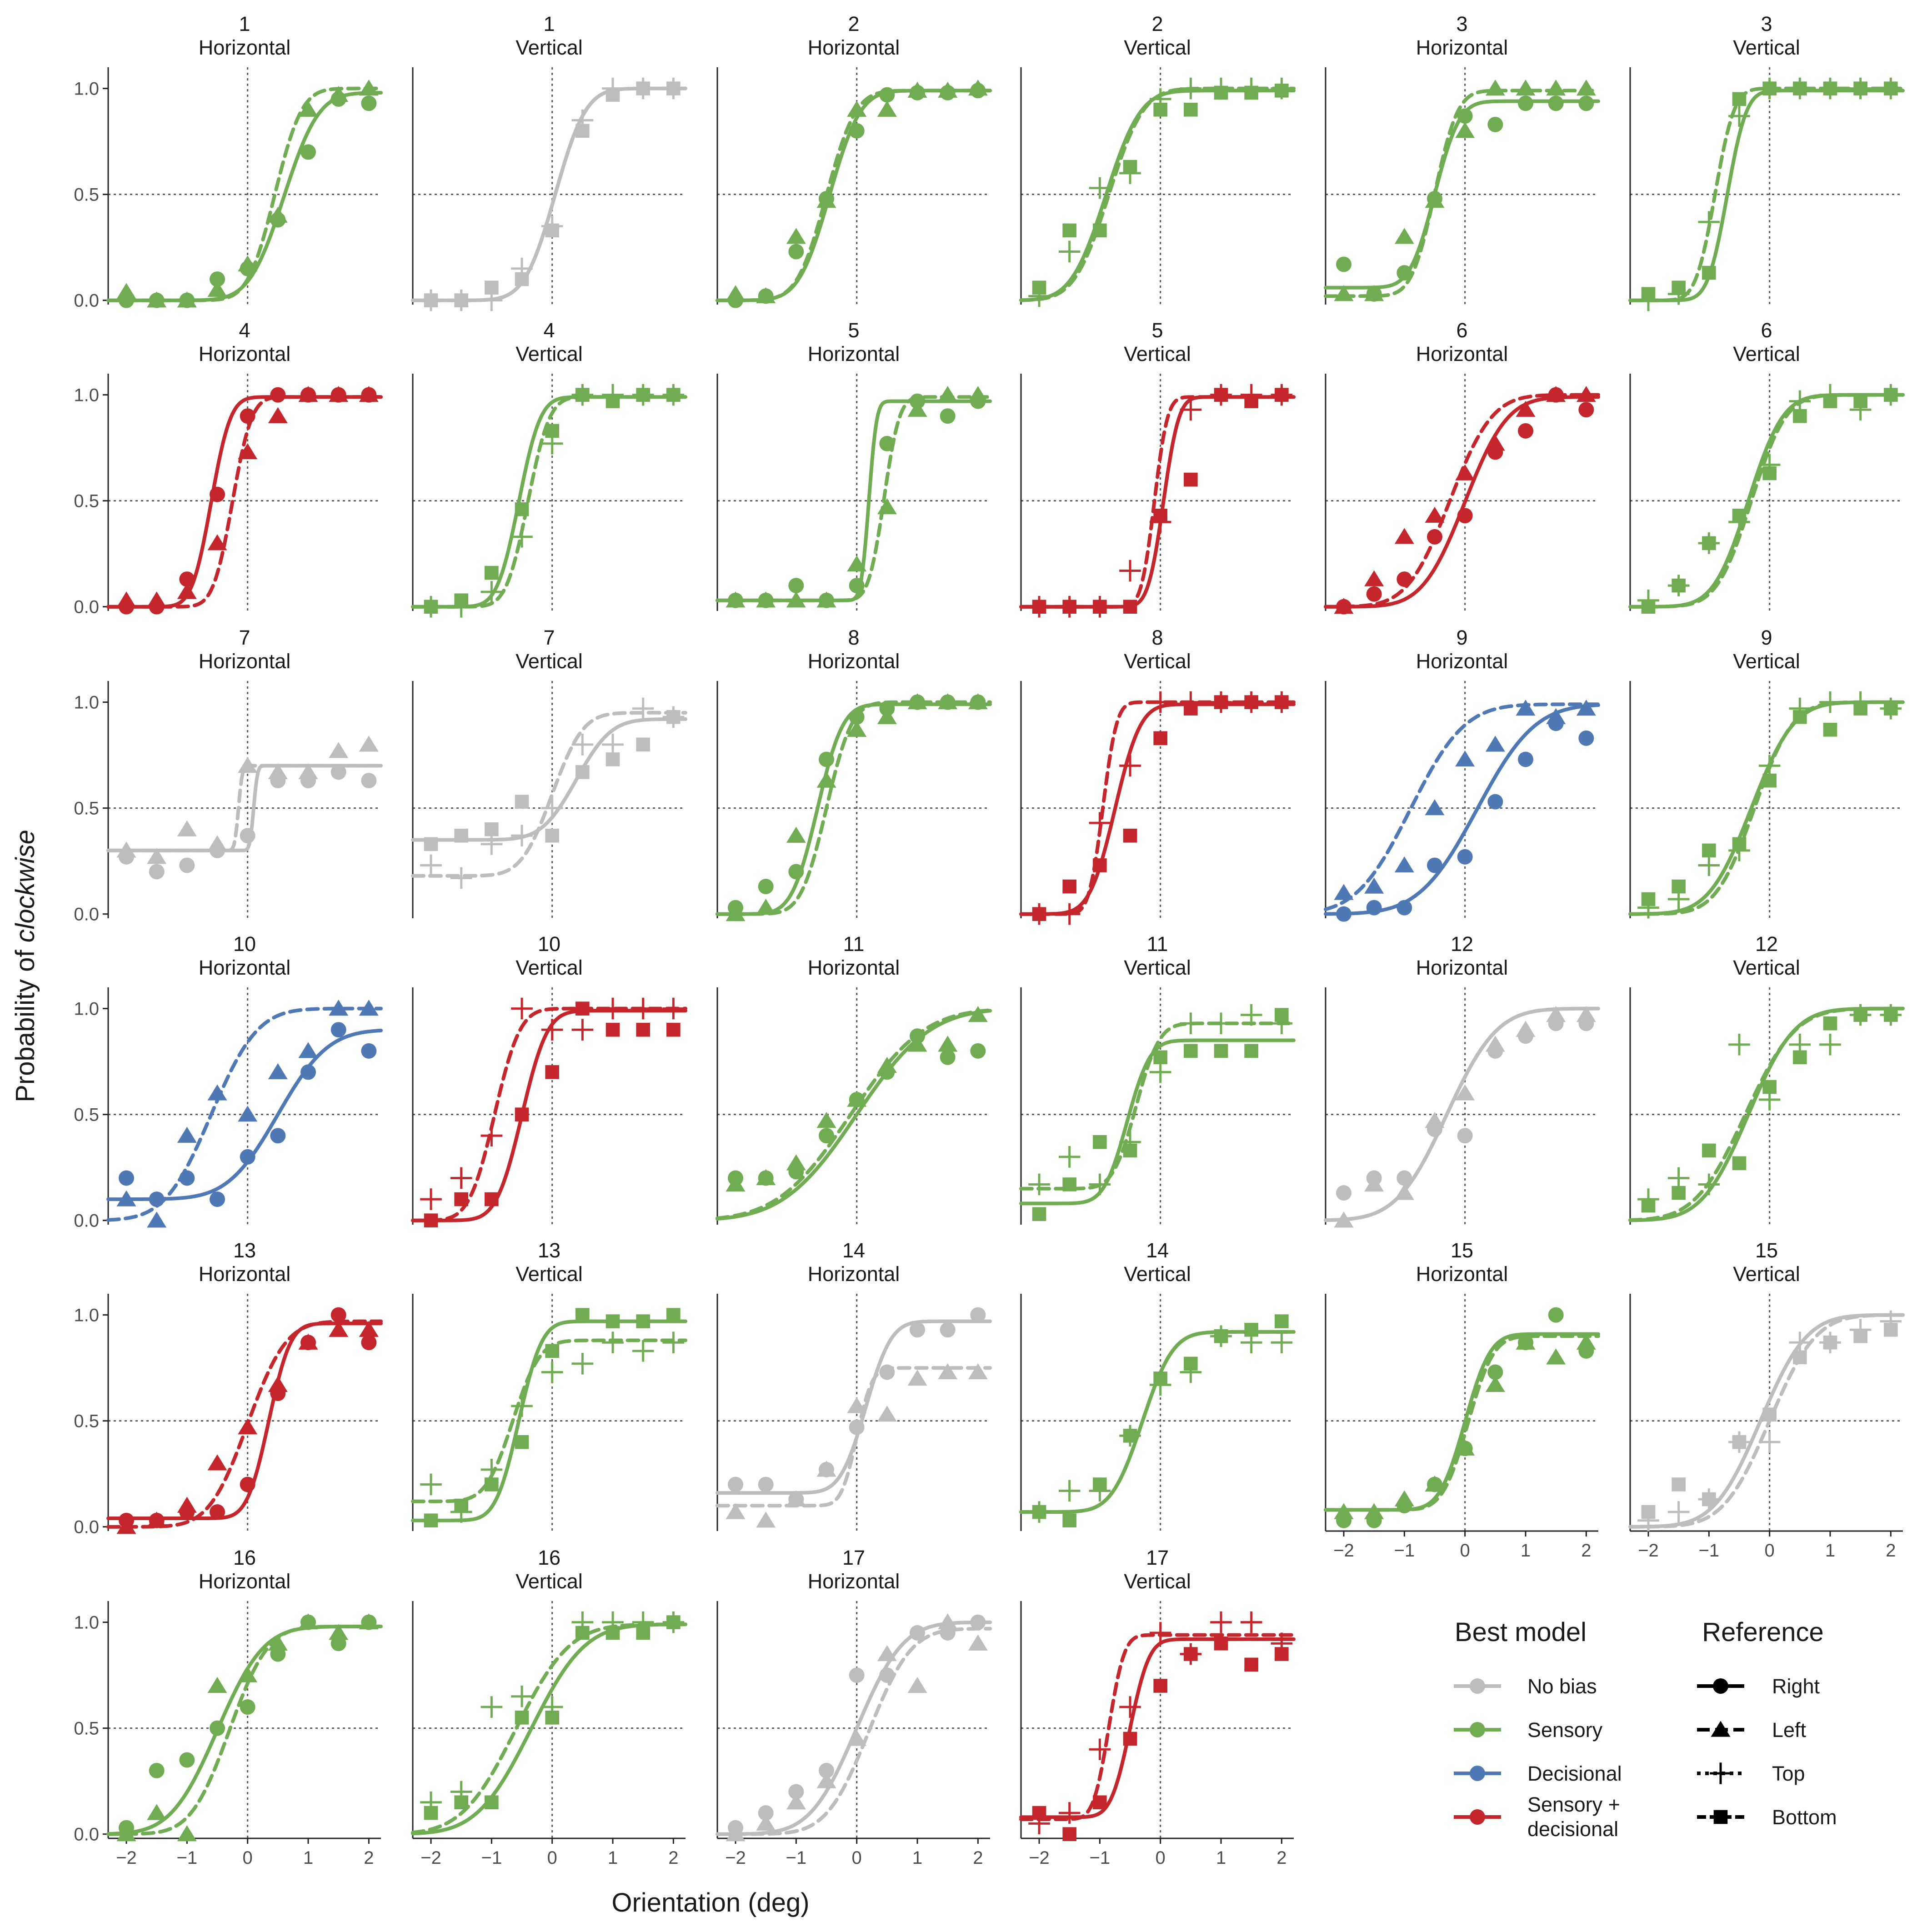 The image size is (1932, 1932). Describe the element at coordinates (1157, 330) in the screenshot. I see `panel-observer-label: 5` at that location.